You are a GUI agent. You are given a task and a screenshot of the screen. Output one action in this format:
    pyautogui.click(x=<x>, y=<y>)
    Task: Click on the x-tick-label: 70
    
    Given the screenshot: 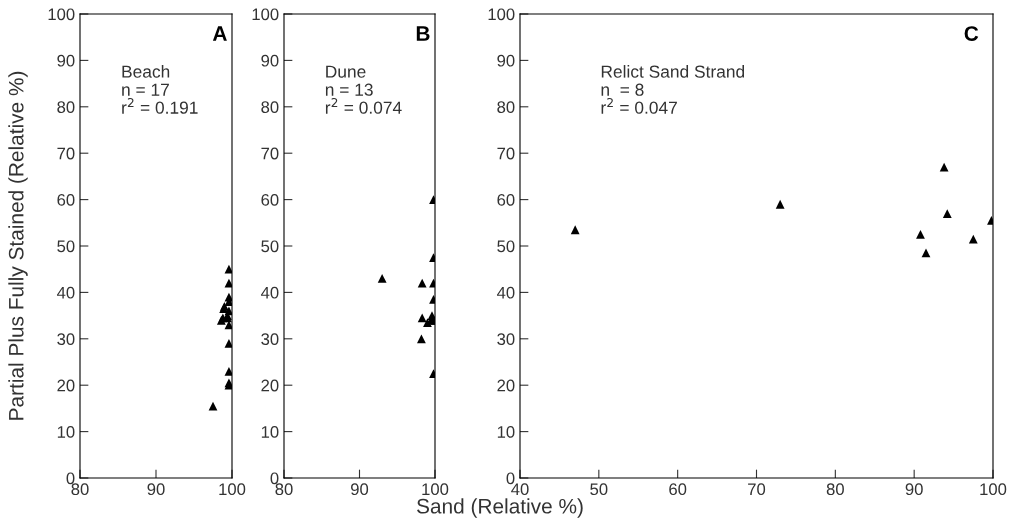 What is the action you would take?
    pyautogui.click(x=757, y=489)
    